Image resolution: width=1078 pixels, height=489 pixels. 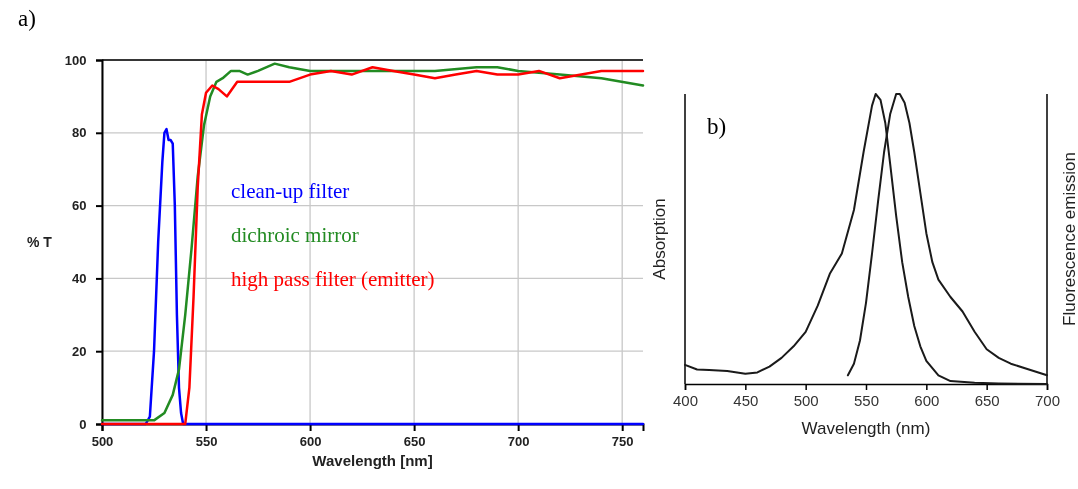 What do you see at coordinates (79, 279) in the screenshot?
I see `y-tick-label: 40` at bounding box center [79, 279].